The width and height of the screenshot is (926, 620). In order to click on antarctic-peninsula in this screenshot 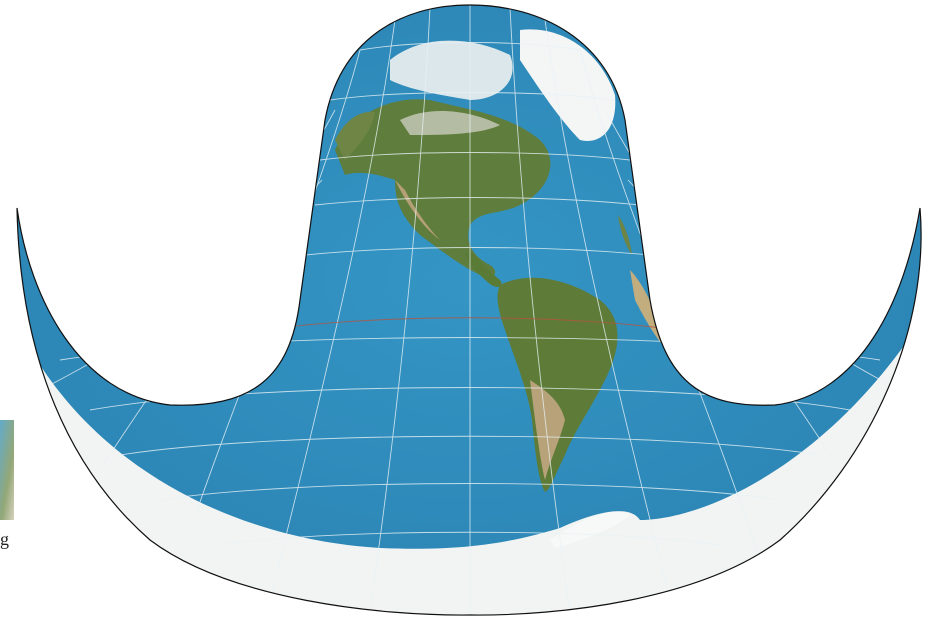, I will do `click(590, 529)`.